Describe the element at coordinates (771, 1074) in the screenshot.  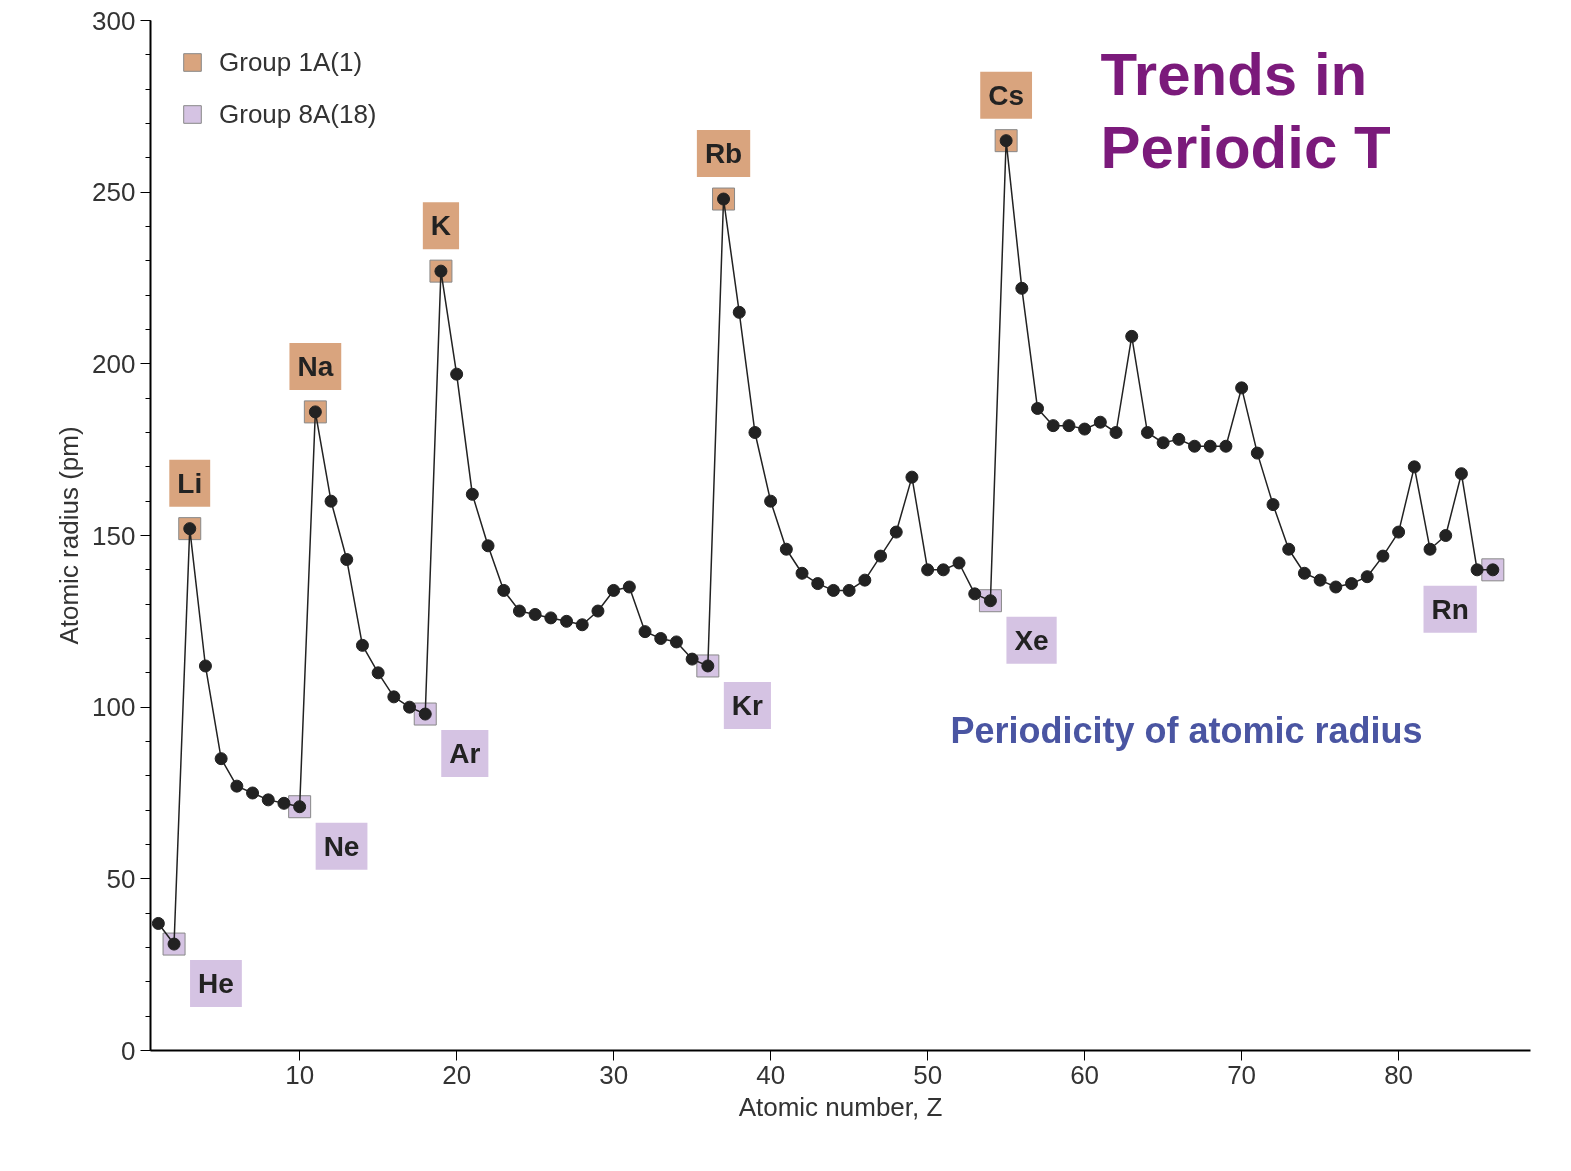
I see `x-tick-label: 40` at that location.